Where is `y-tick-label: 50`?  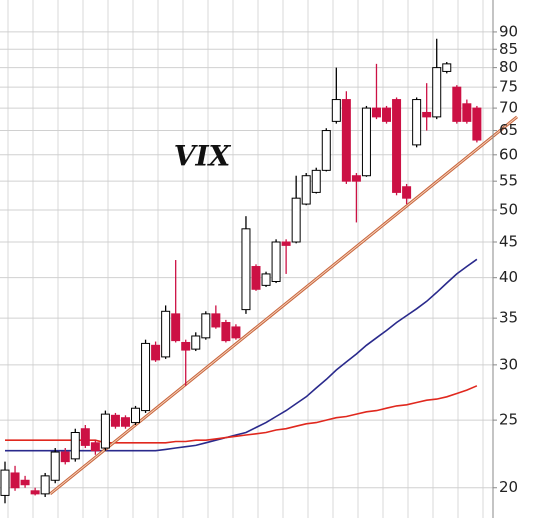
y-tick-label: 50 is located at coordinates (508, 210).